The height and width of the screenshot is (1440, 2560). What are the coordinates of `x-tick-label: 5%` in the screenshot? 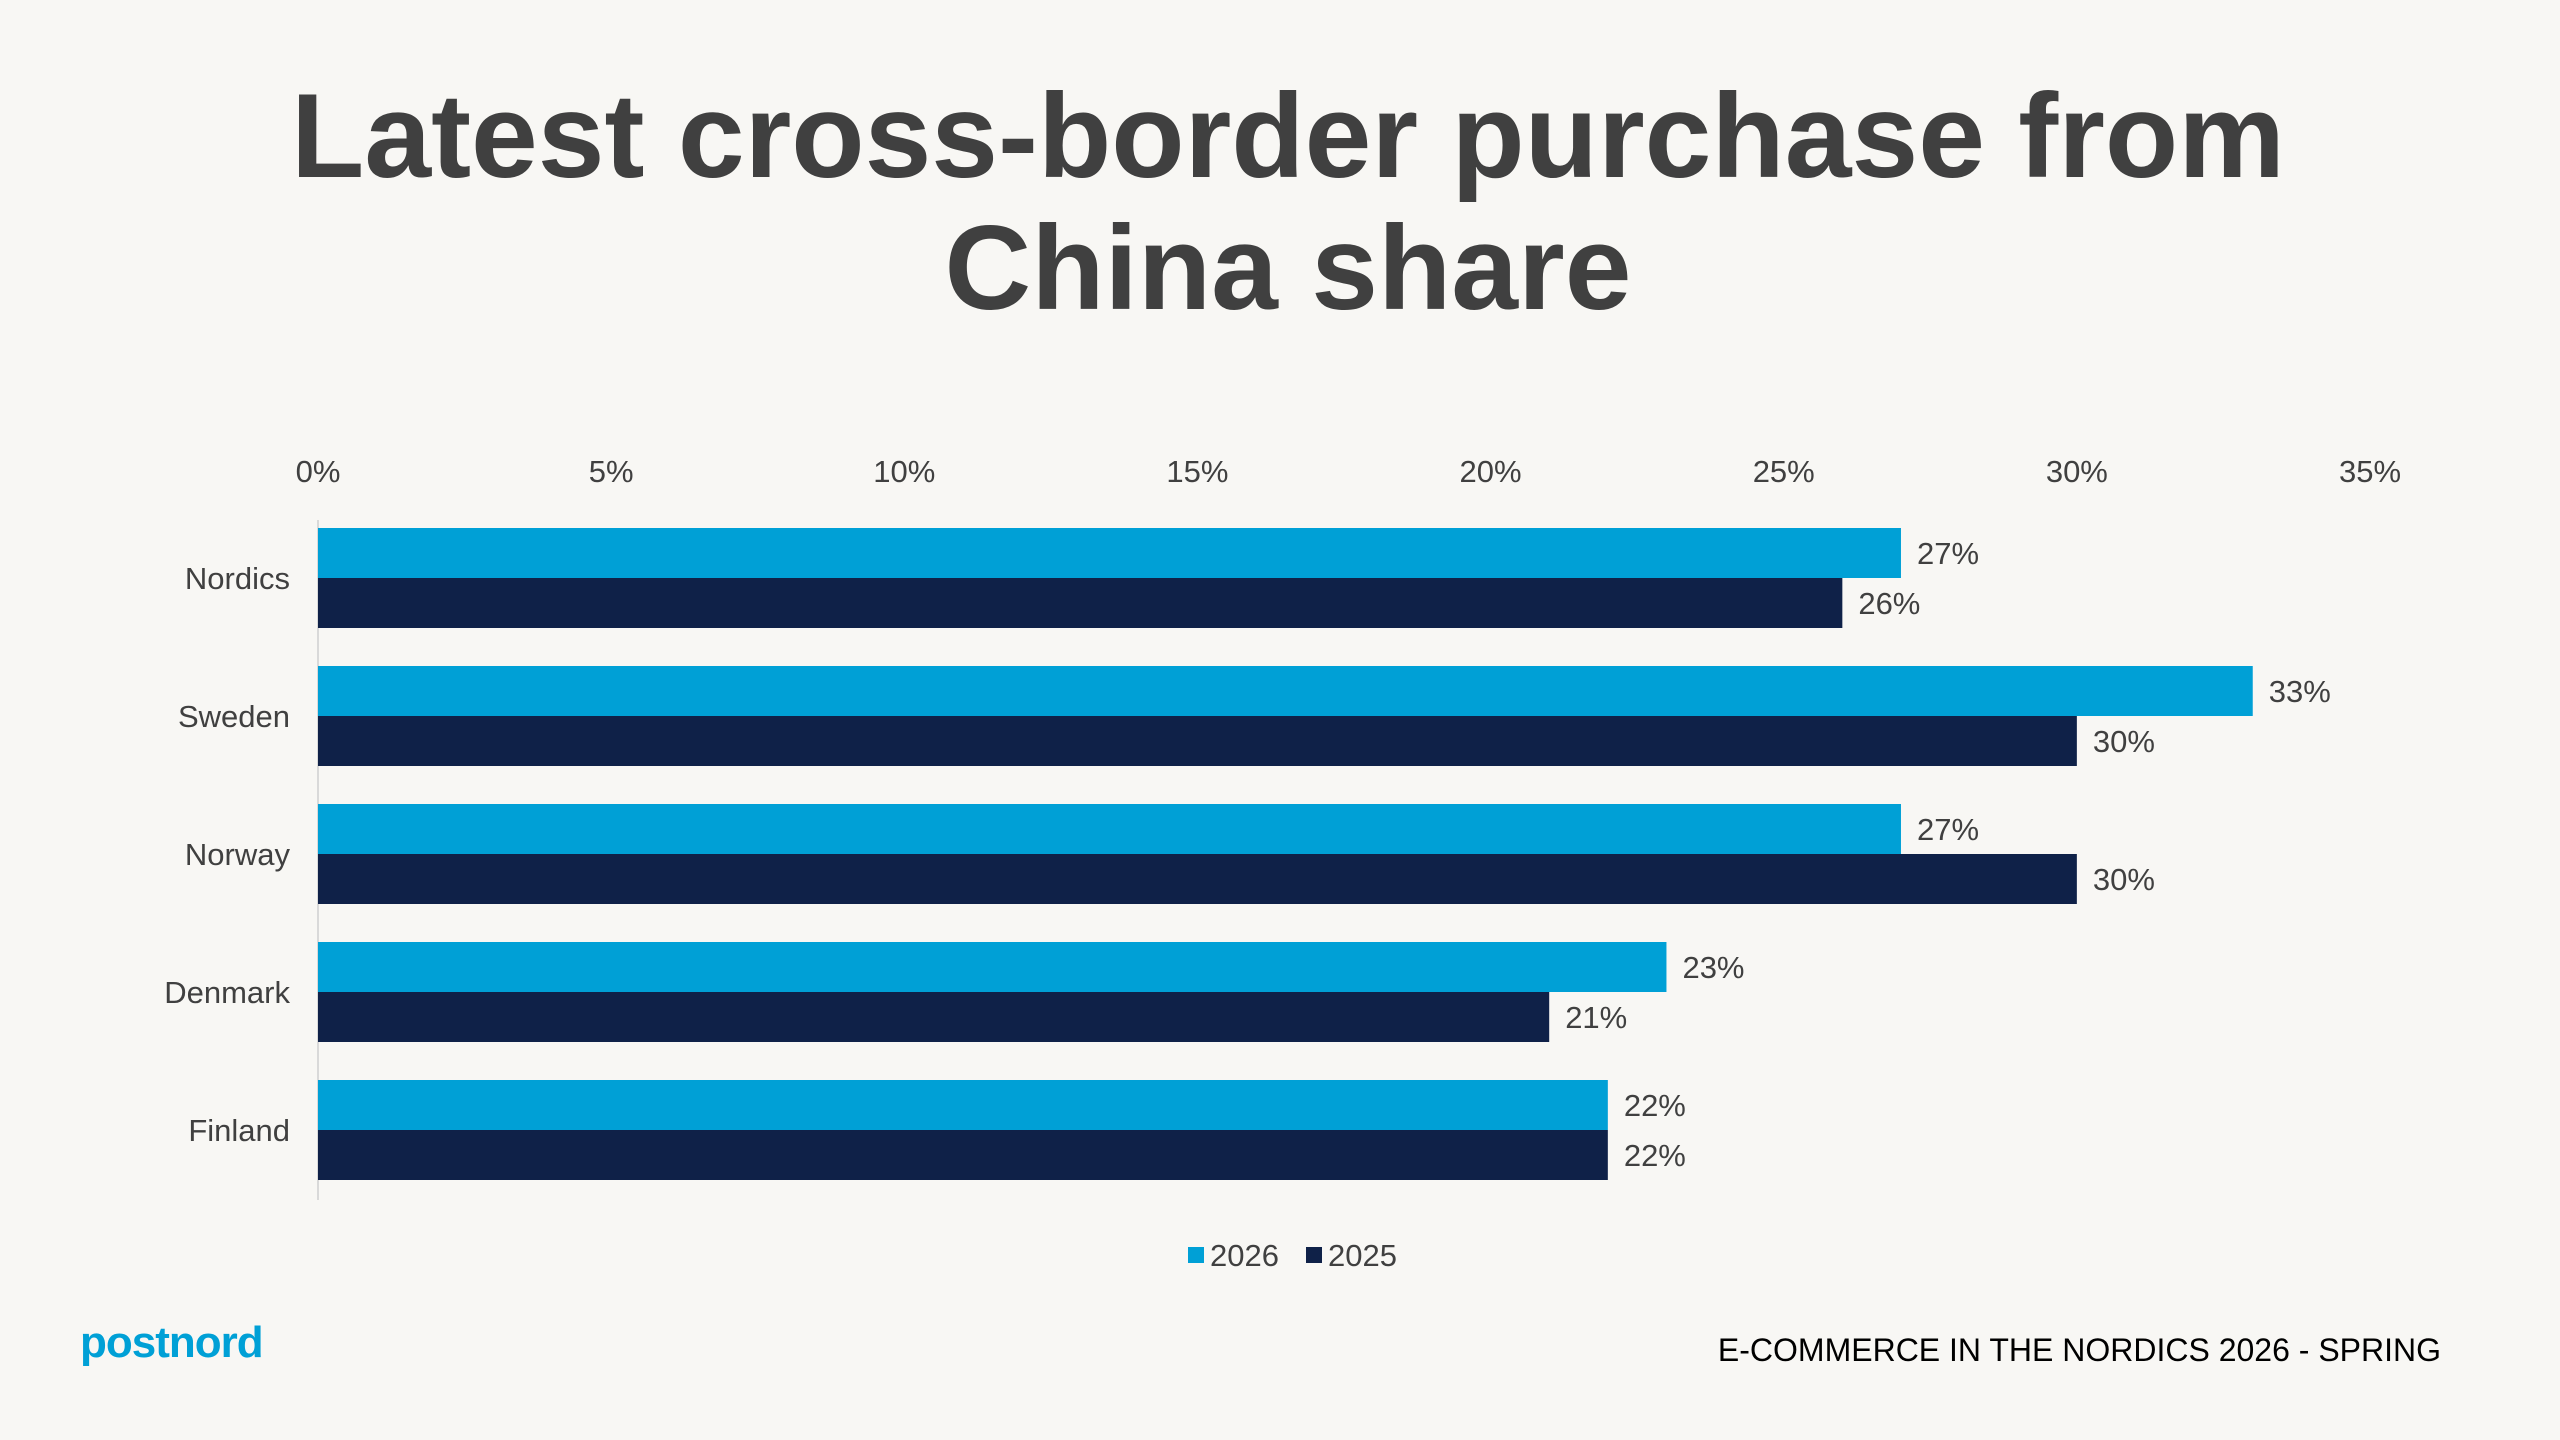 It's located at (611, 471).